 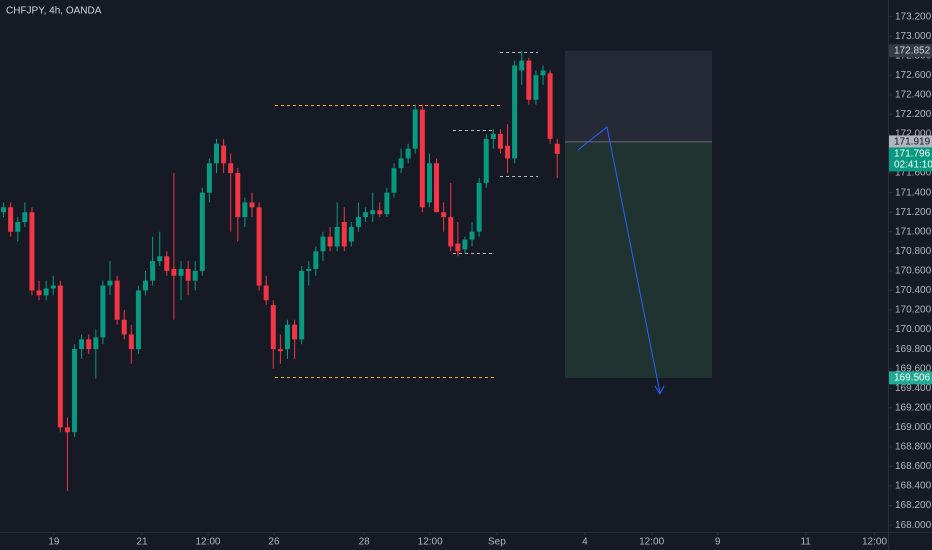 I want to click on arrow-head, so click(x=659, y=390).